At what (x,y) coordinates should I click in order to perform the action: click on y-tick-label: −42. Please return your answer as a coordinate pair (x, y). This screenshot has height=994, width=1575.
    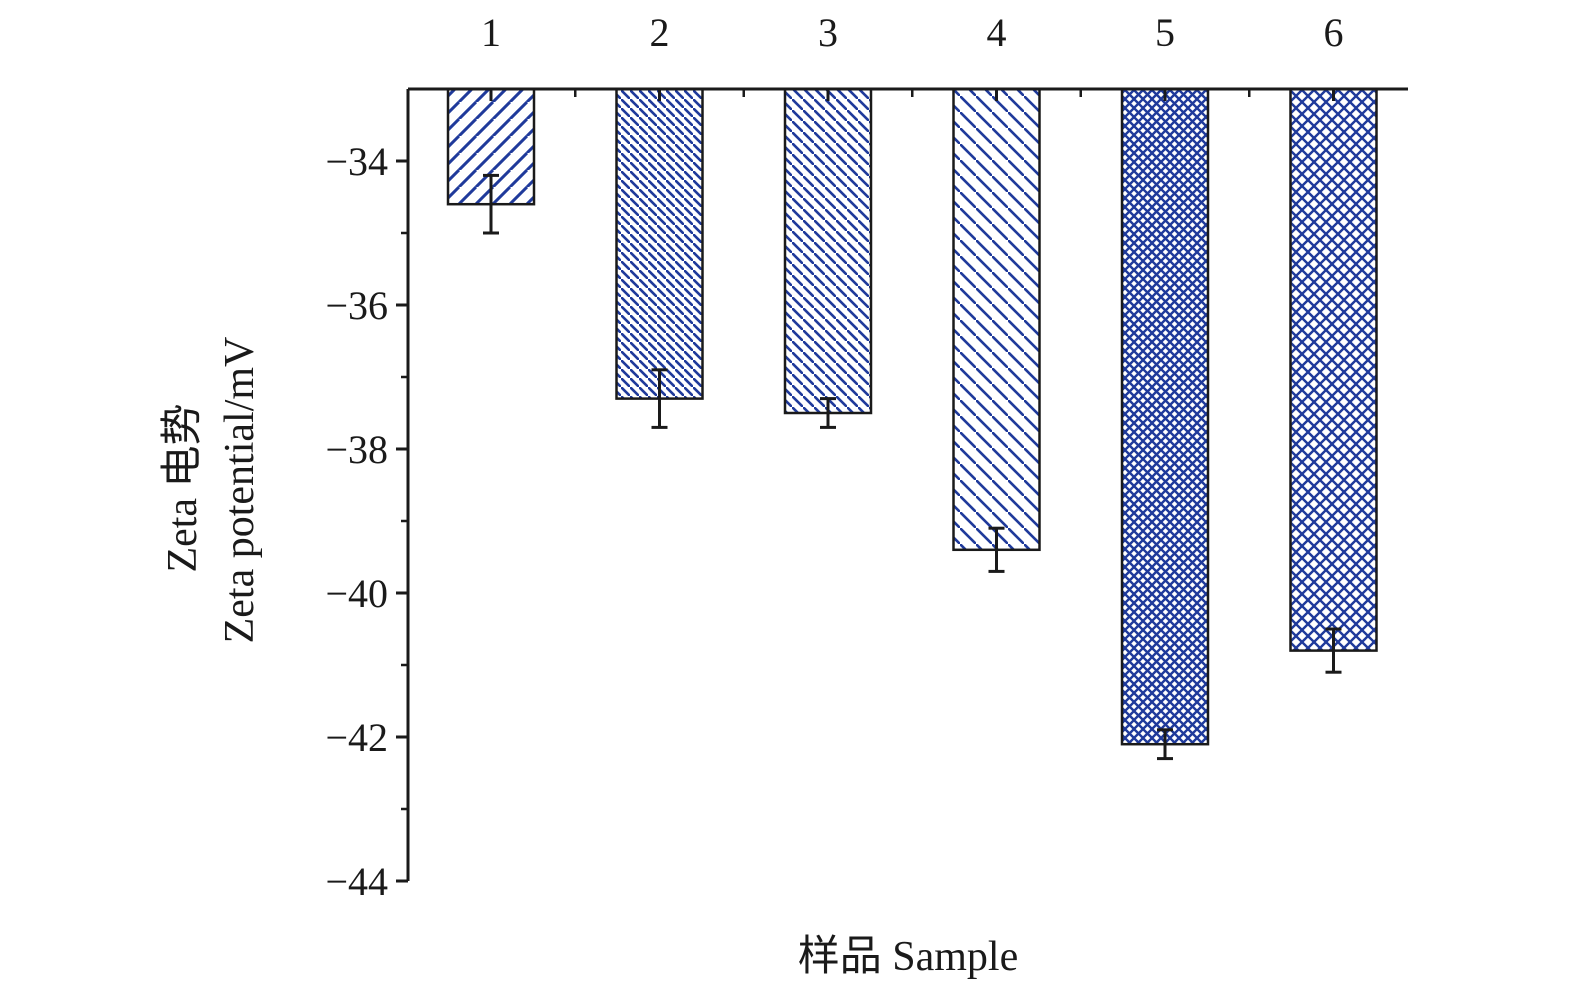
    Looking at the image, I should click on (356, 737).